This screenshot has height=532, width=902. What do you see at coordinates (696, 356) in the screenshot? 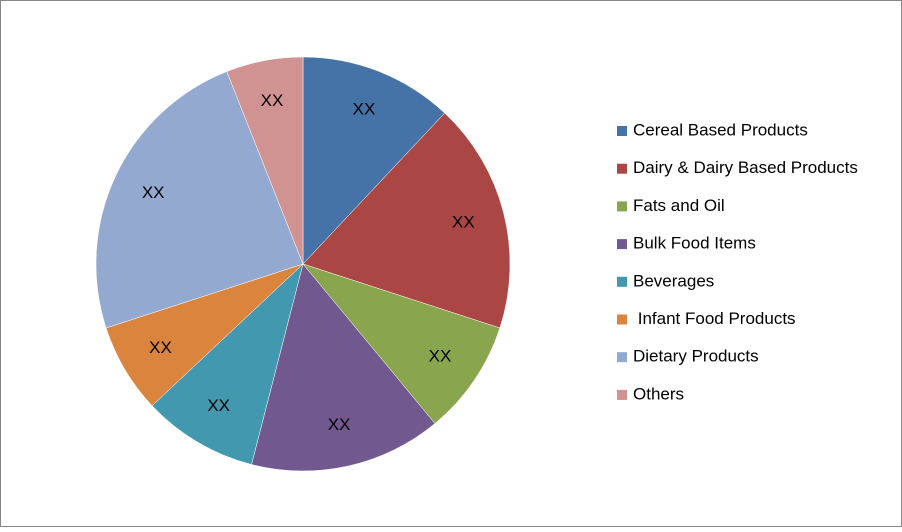
I see `legend-label: Dietary Products` at bounding box center [696, 356].